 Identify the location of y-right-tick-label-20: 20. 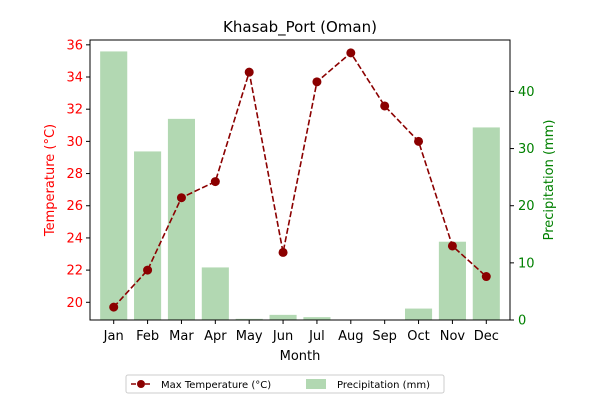
(526, 206).